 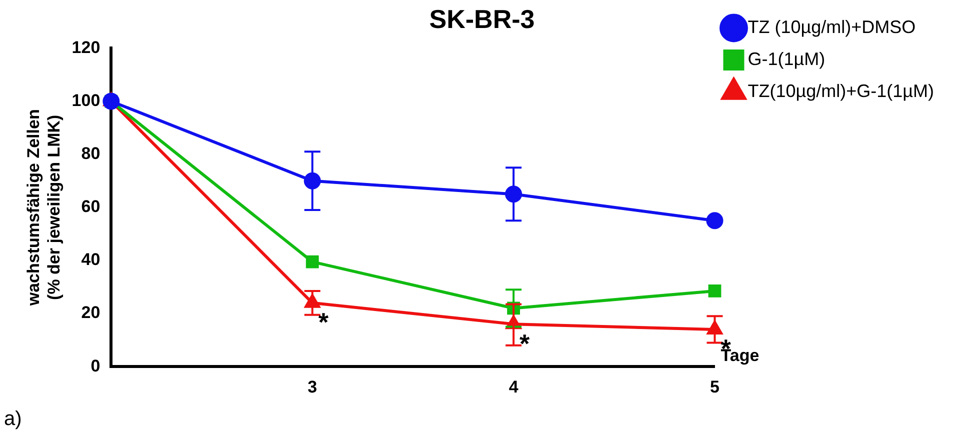 What do you see at coordinates (44, 208) in the screenshot?
I see `y-axis-title: wachstumsfähige Zellen (% der jeweiligen LMK)` at bounding box center [44, 208].